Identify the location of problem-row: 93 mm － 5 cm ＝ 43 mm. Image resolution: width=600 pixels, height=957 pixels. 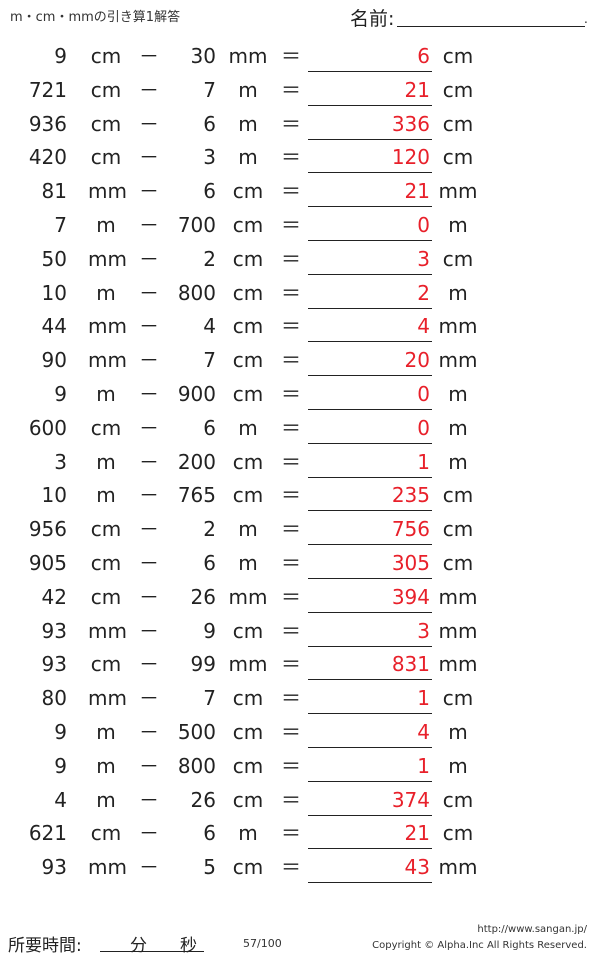
(300, 867).